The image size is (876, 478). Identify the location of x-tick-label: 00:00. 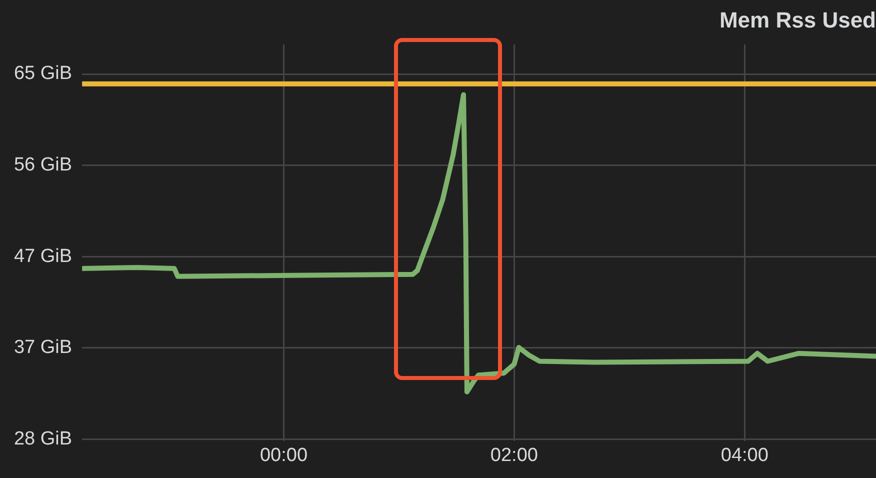
(284, 455).